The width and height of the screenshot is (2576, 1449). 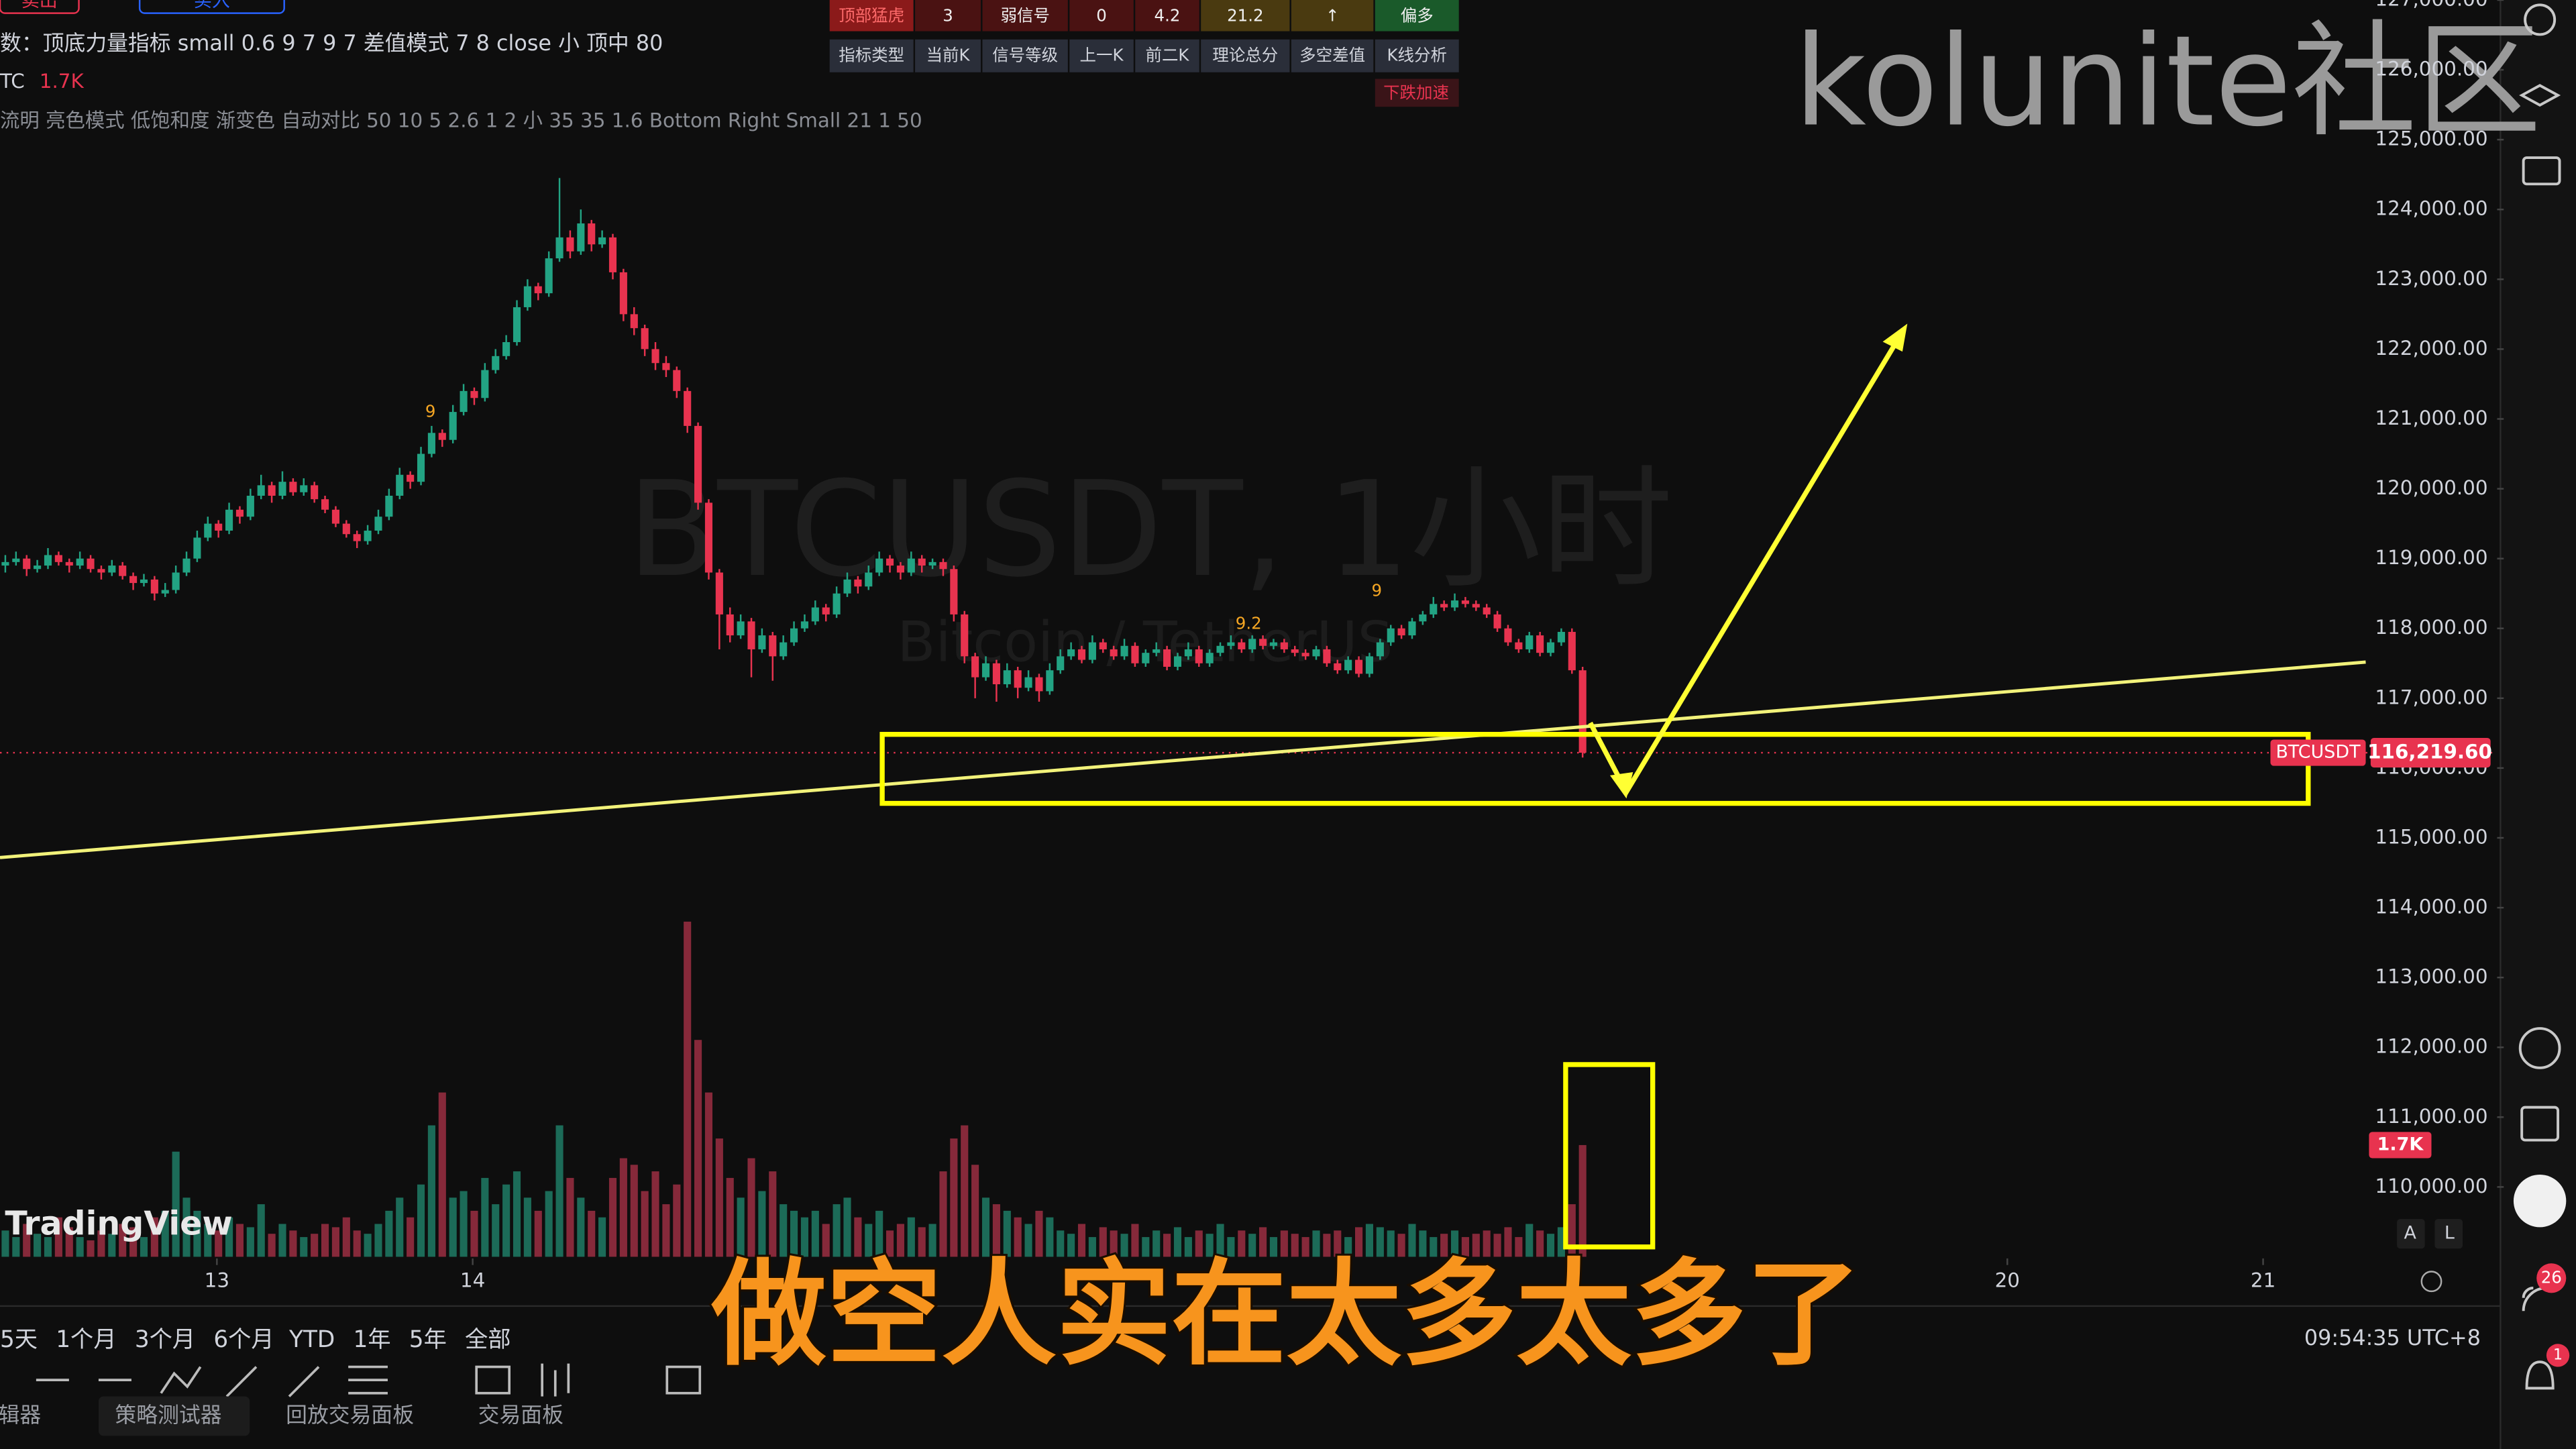 I want to click on y-tick-label: 123,000.00, so click(x=2431, y=278).